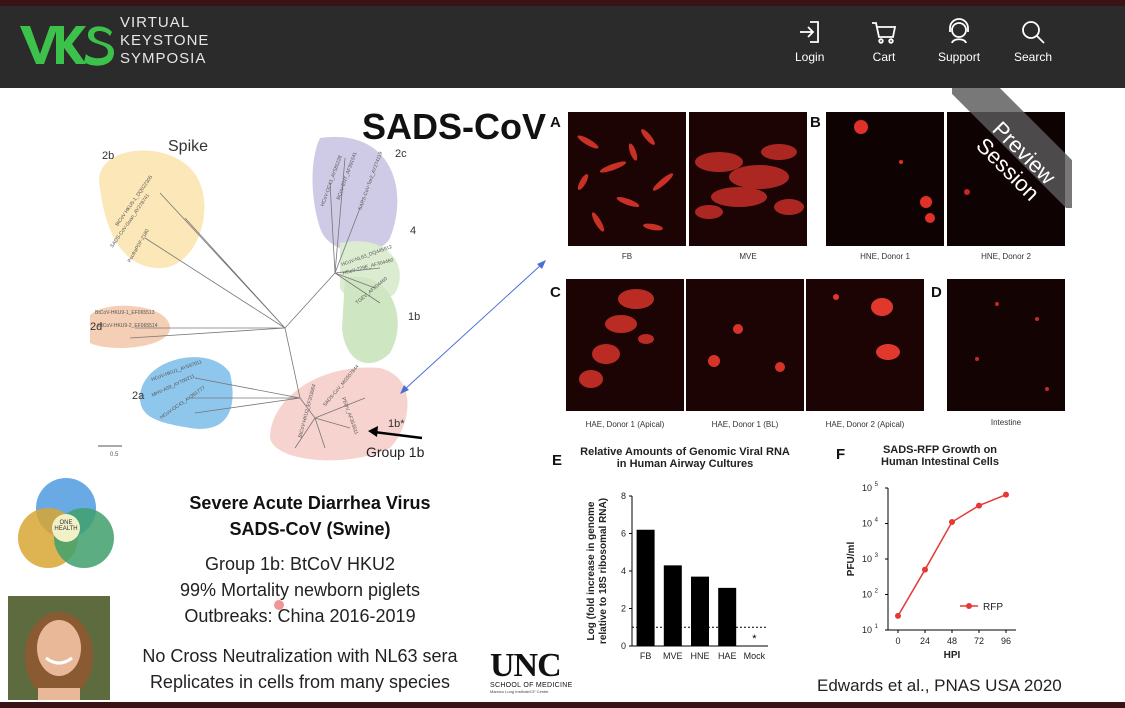  Describe the element at coordinates (884, 57) in the screenshot. I see `nav-cart-label: Cart` at that location.